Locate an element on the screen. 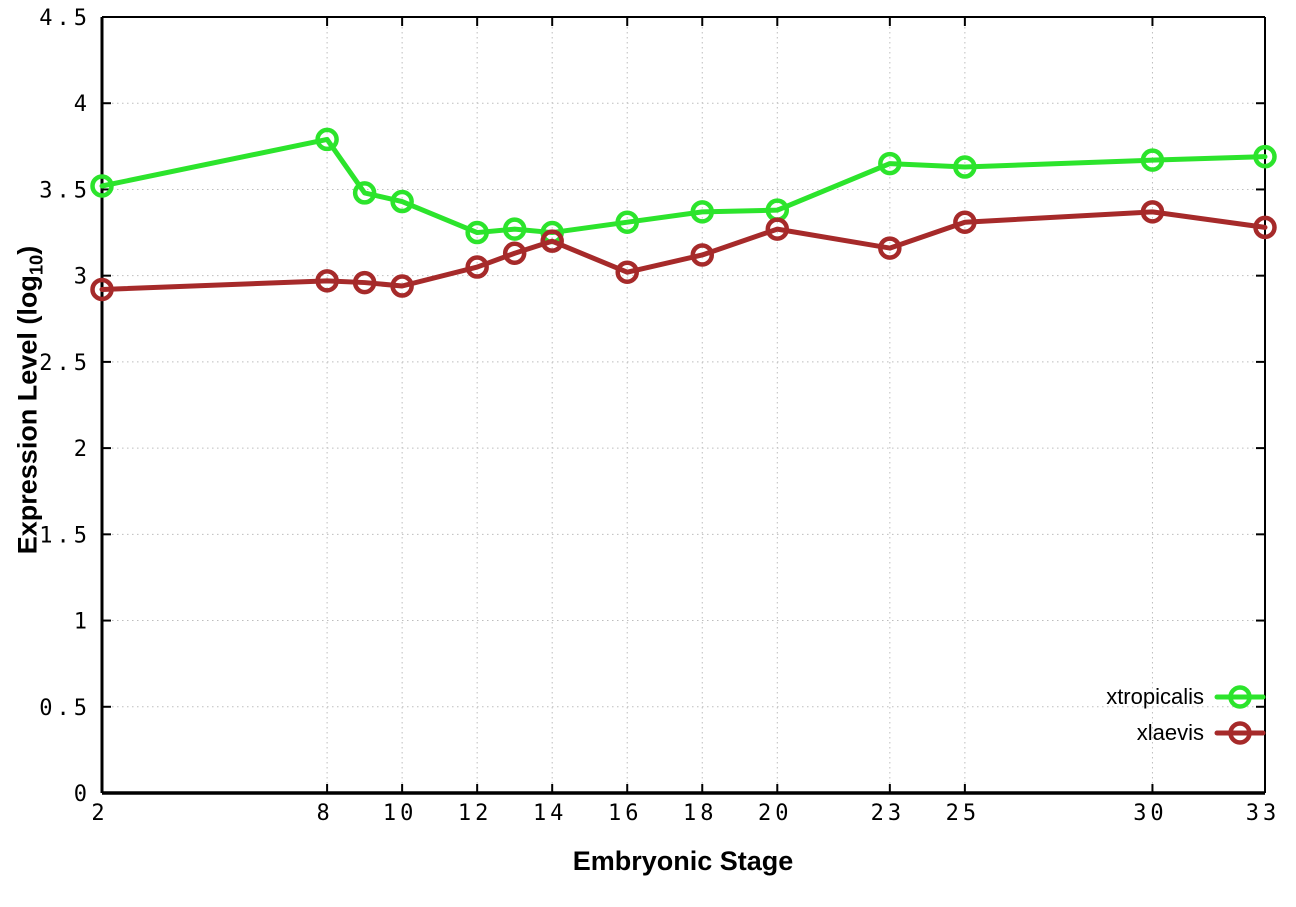 The width and height of the screenshot is (1296, 907). y-tick-label: 3 is located at coordinates (82, 277).